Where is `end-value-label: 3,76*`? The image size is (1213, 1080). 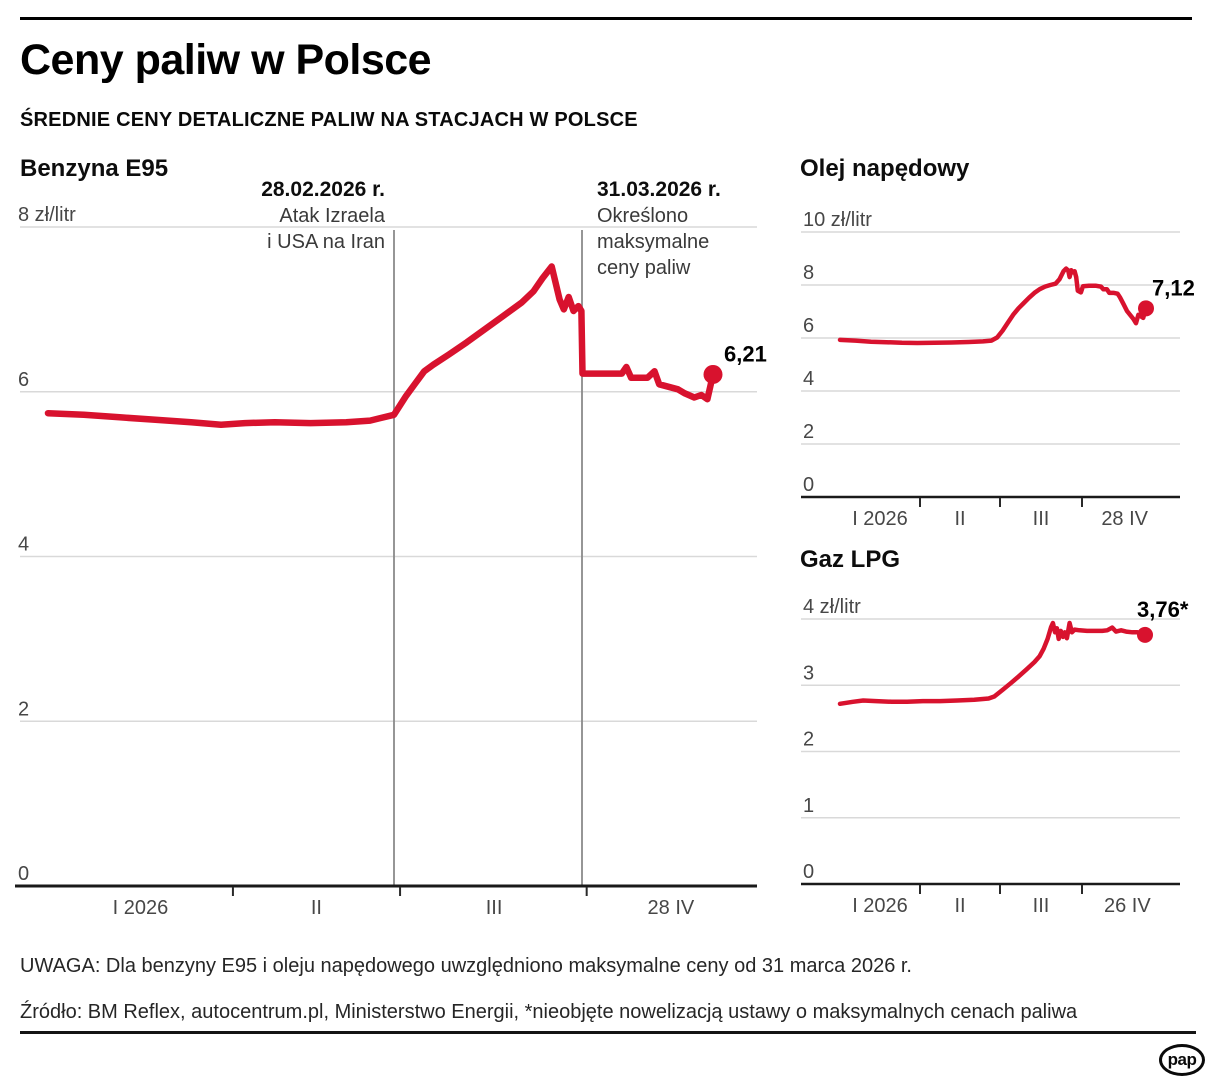
end-value-label: 3,76* is located at coordinates (1163, 609).